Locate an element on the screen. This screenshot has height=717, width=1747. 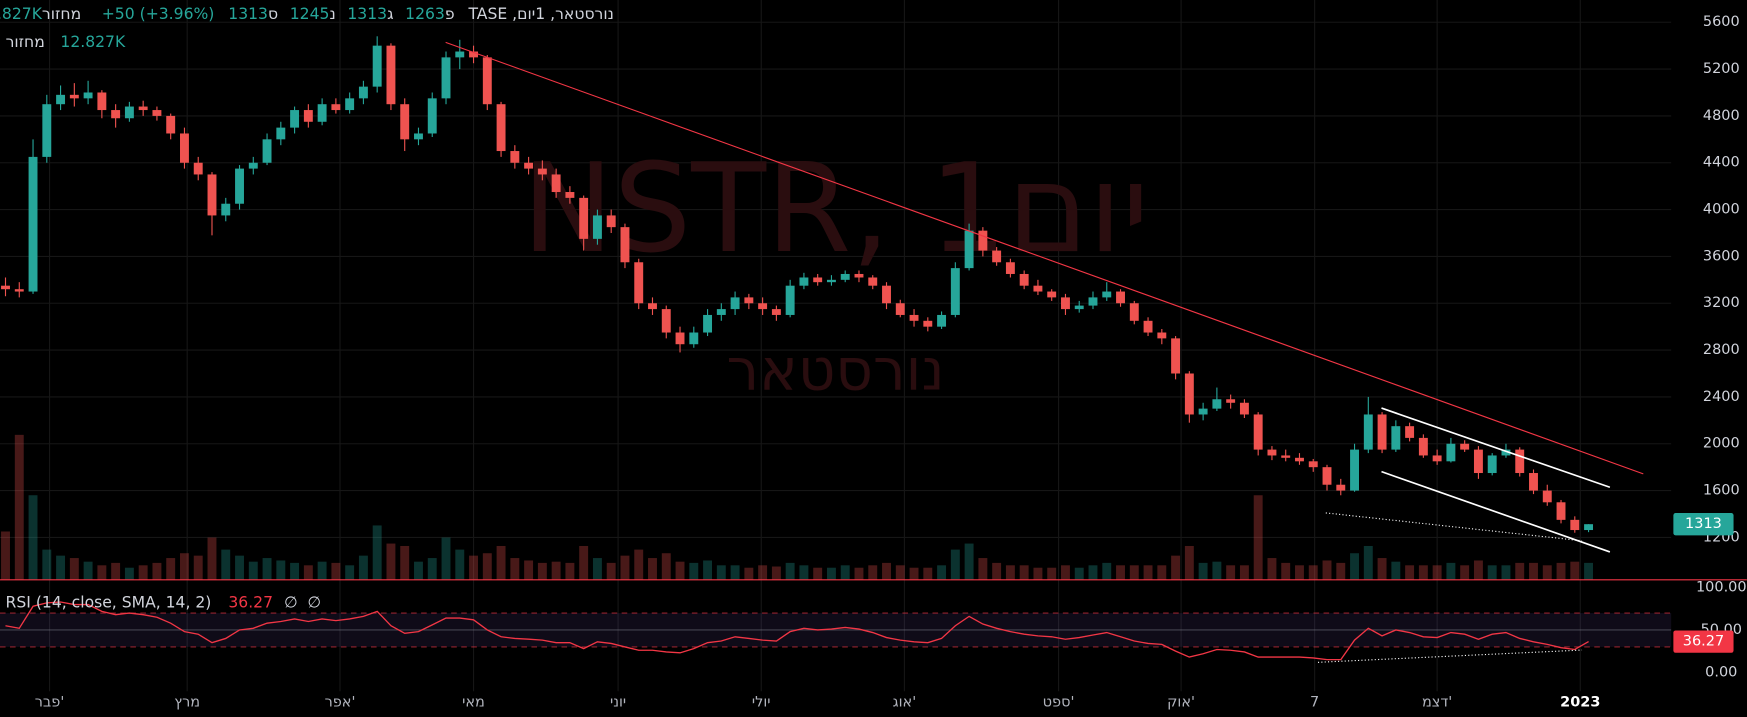
y-tick-label: 4000 is located at coordinates (1721, 210).